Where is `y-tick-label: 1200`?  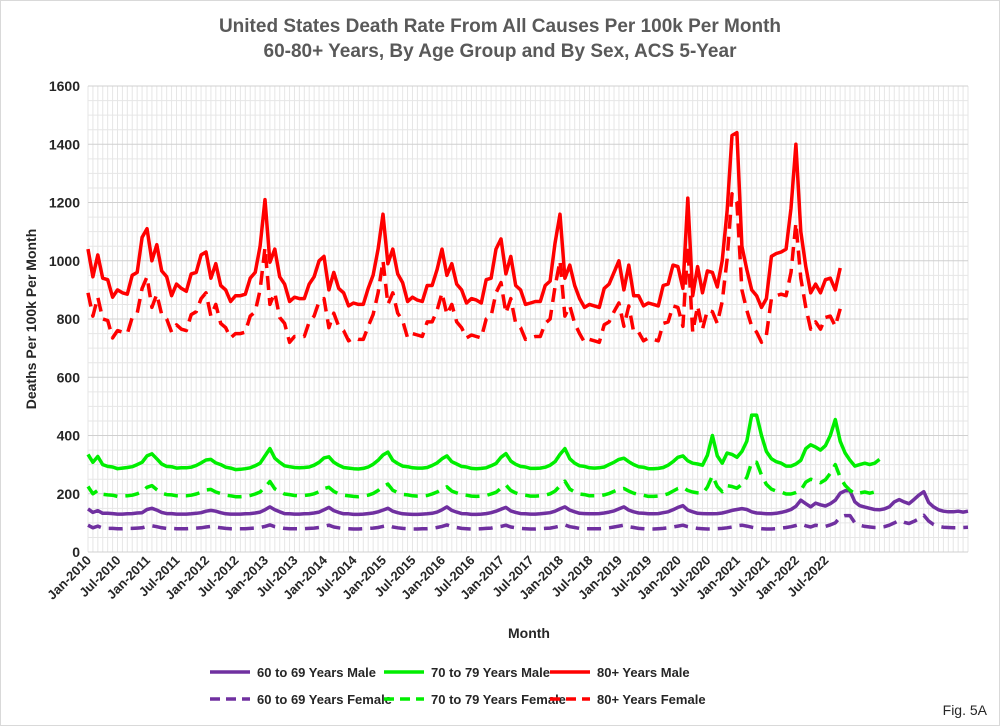
y-tick-label: 1200 is located at coordinates (64, 203).